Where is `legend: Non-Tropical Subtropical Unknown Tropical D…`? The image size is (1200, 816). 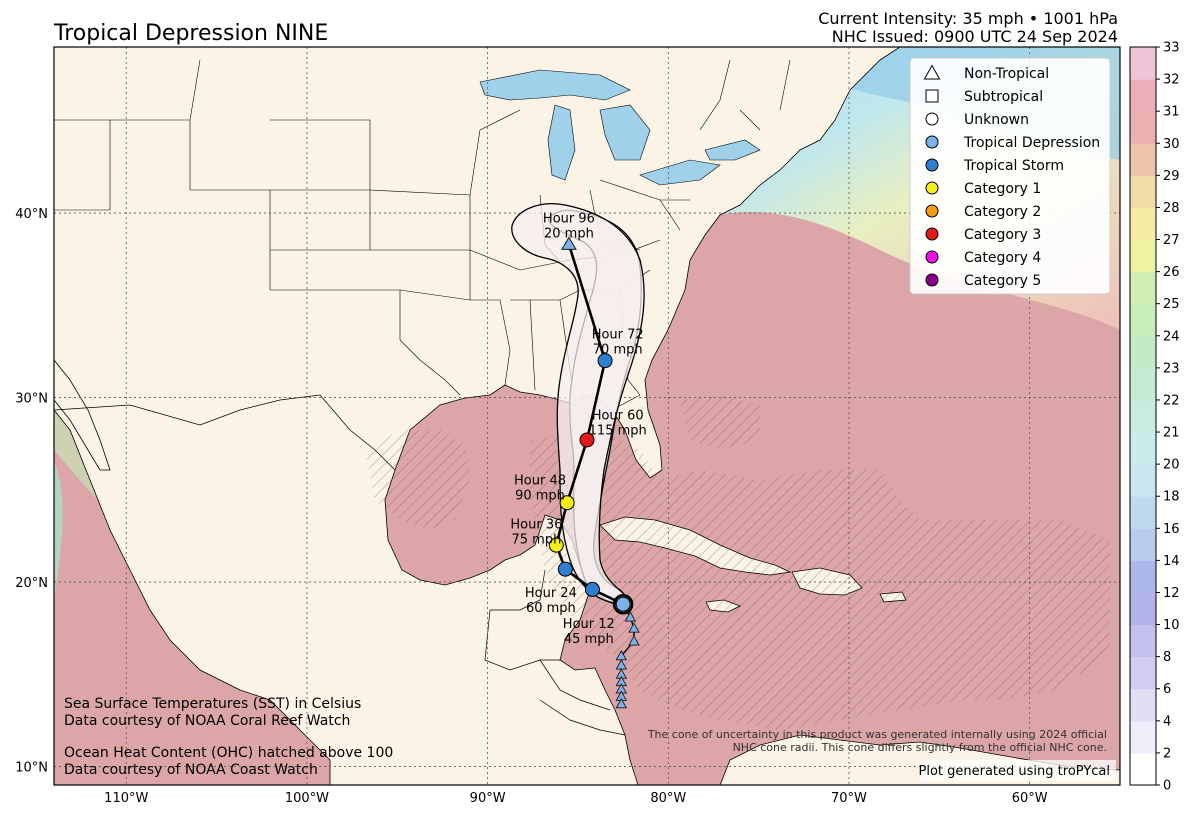 legend: Non-Tropical Subtropical Unknown Tropical D… is located at coordinates (1010, 176).